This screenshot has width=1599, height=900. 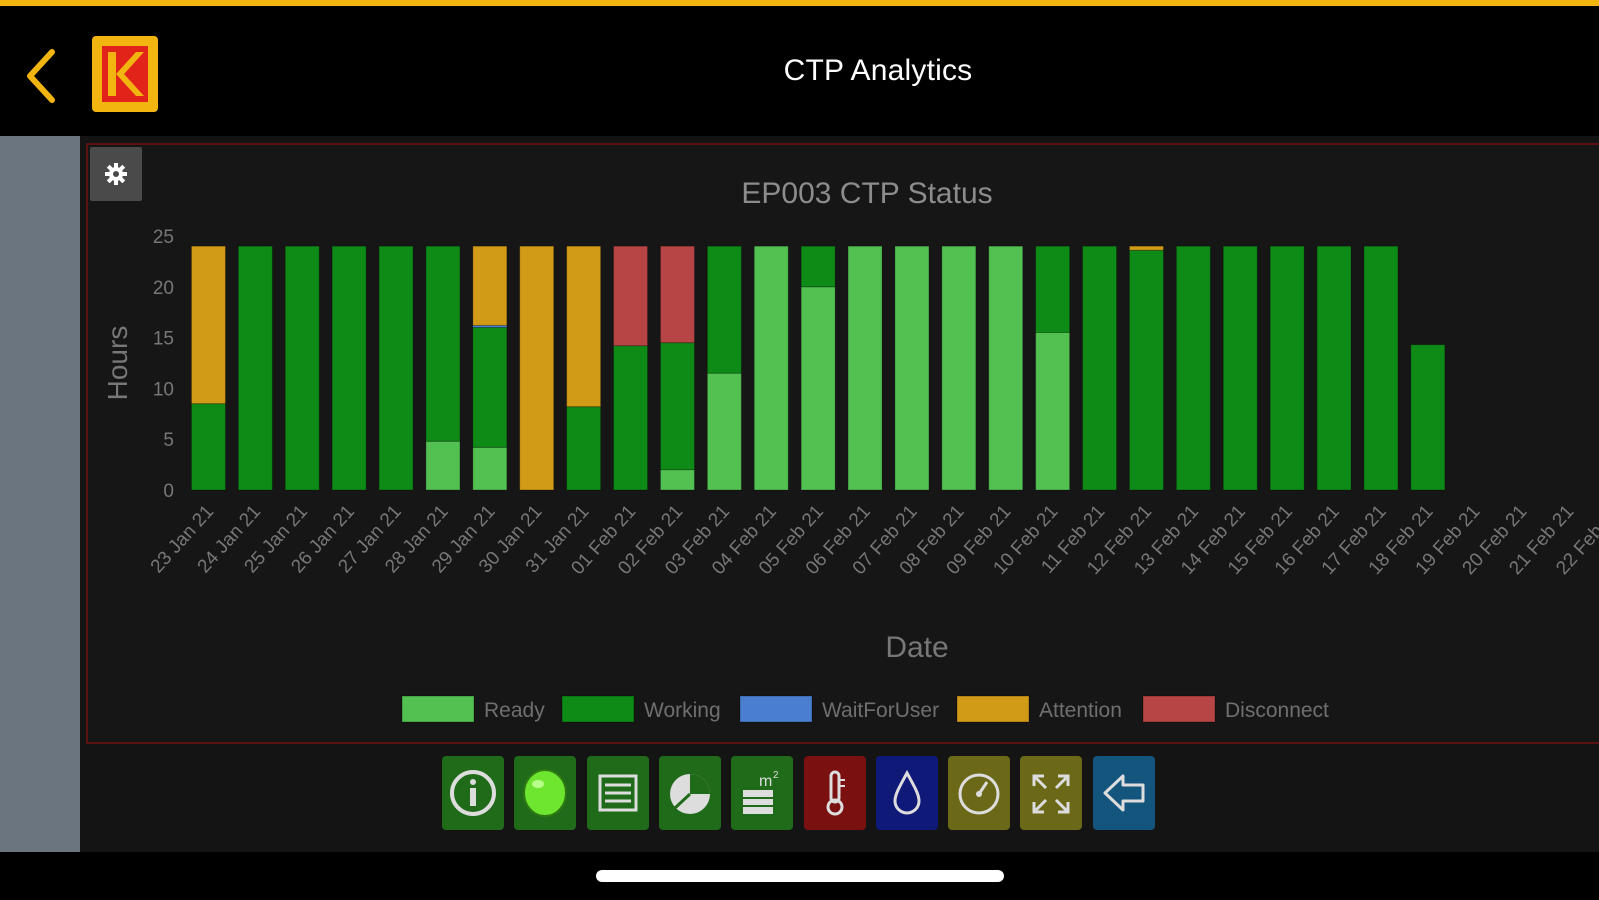 I want to click on list-icon, so click(x=618, y=793).